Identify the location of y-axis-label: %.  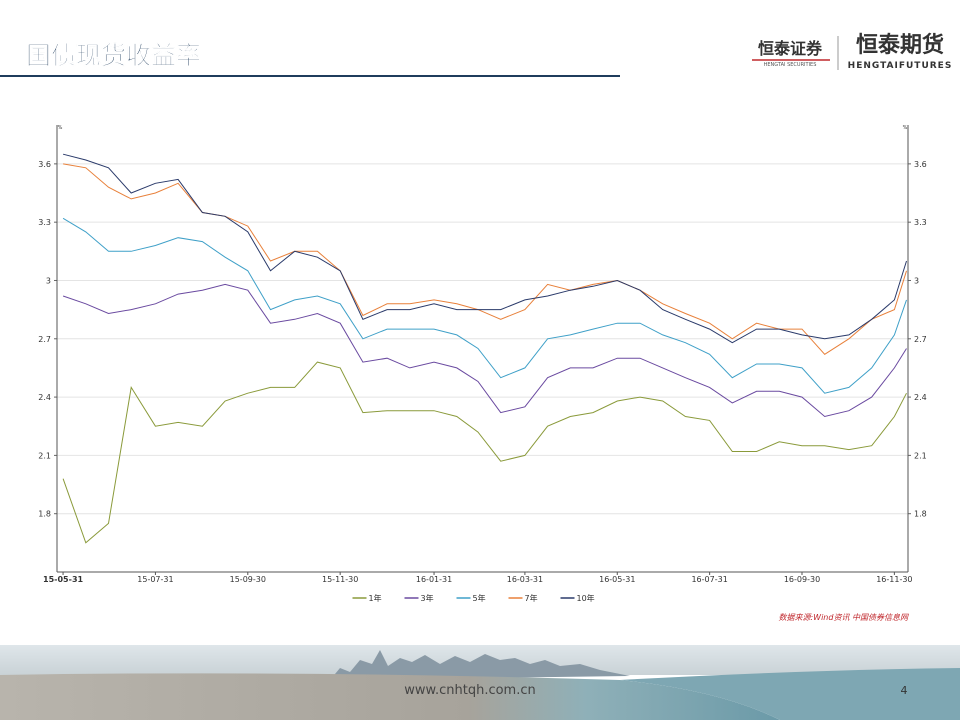
(60, 128).